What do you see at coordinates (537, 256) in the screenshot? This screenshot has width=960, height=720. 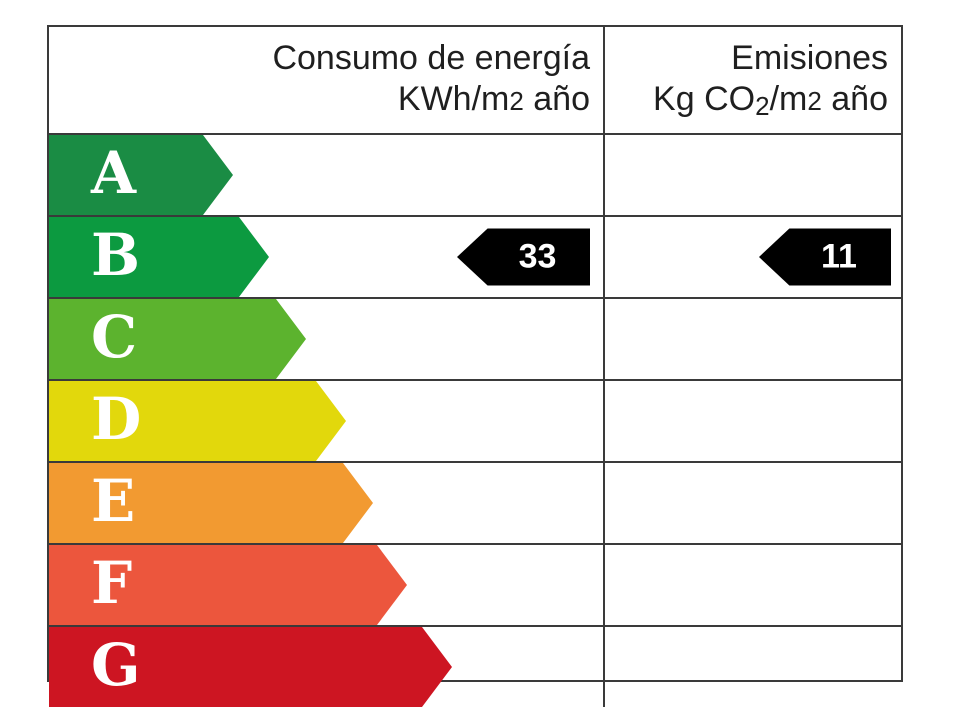 I see `consumption-value: 33` at bounding box center [537, 256].